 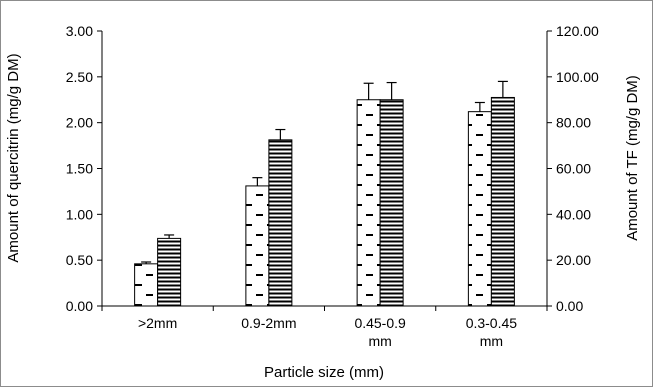 I want to click on y2-tick-label: 80.00, so click(x=573, y=123).